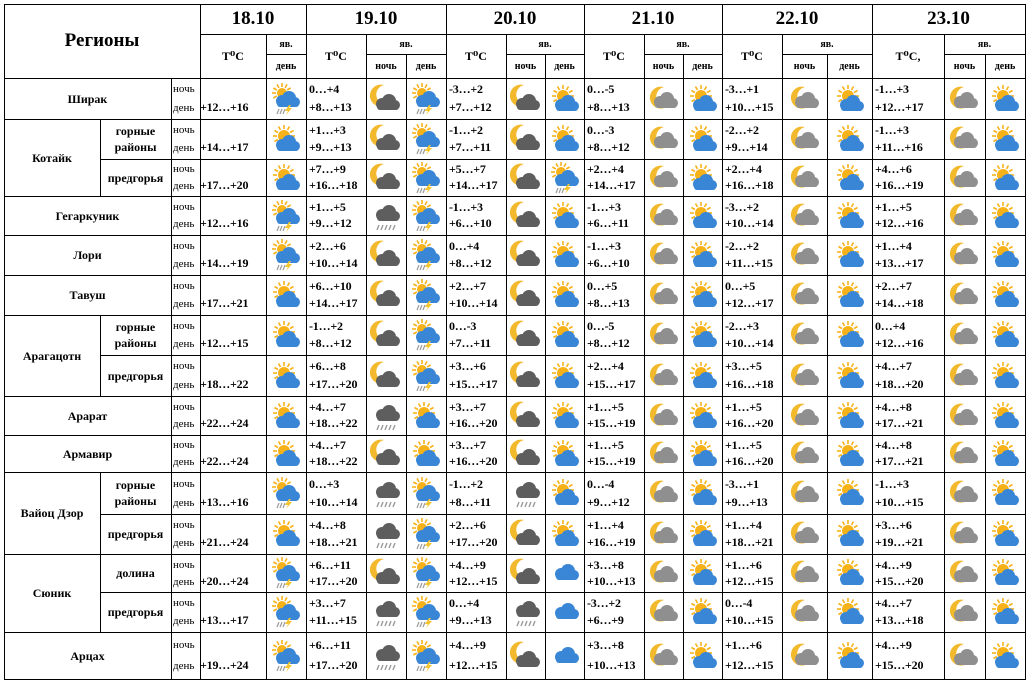 Image resolution: width=1031 pixels, height=687 pixels. Describe the element at coordinates (327, 366) in the screenshot. I see `temp-night: +6…+8` at that location.